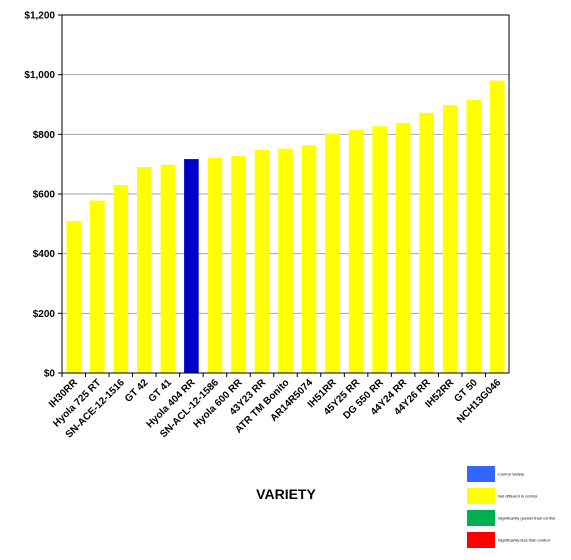 This screenshot has width=571, height=560. I want to click on bar-hyola-404-rr, so click(191, 266).